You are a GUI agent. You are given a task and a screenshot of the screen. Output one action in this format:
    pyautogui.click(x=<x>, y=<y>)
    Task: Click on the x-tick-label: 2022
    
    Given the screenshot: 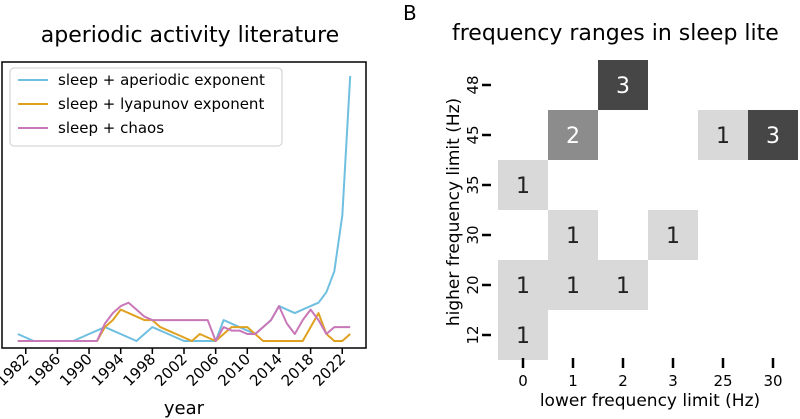 What is the action you would take?
    pyautogui.click(x=329, y=370)
    